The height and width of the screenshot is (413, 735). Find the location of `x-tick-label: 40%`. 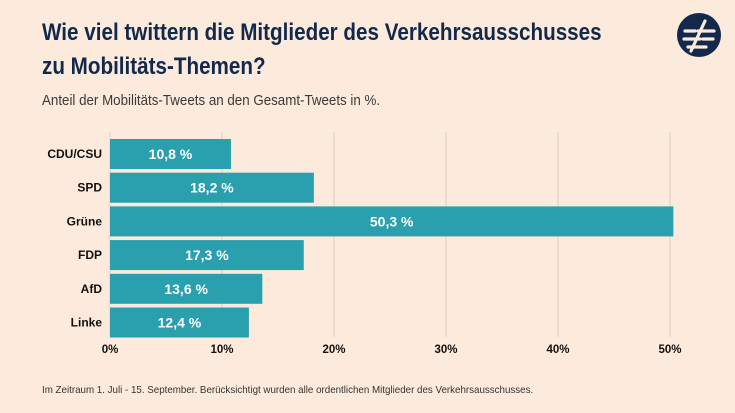

x-tick-label: 40% is located at coordinates (557, 350).